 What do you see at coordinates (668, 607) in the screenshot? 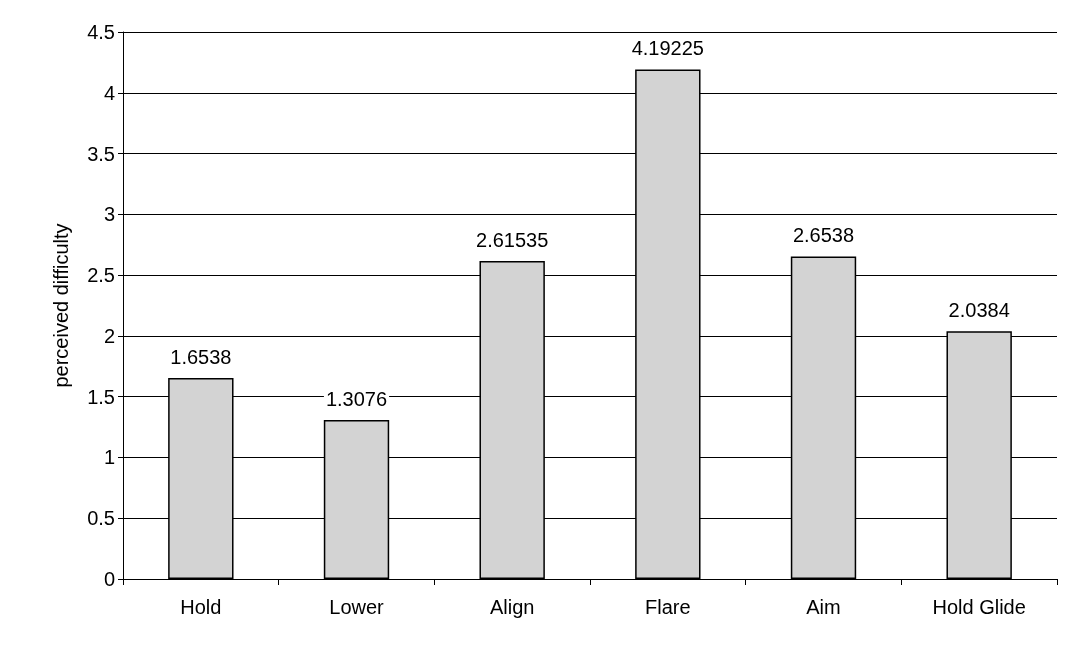
I see `x-tick-label: Flare` at bounding box center [668, 607].